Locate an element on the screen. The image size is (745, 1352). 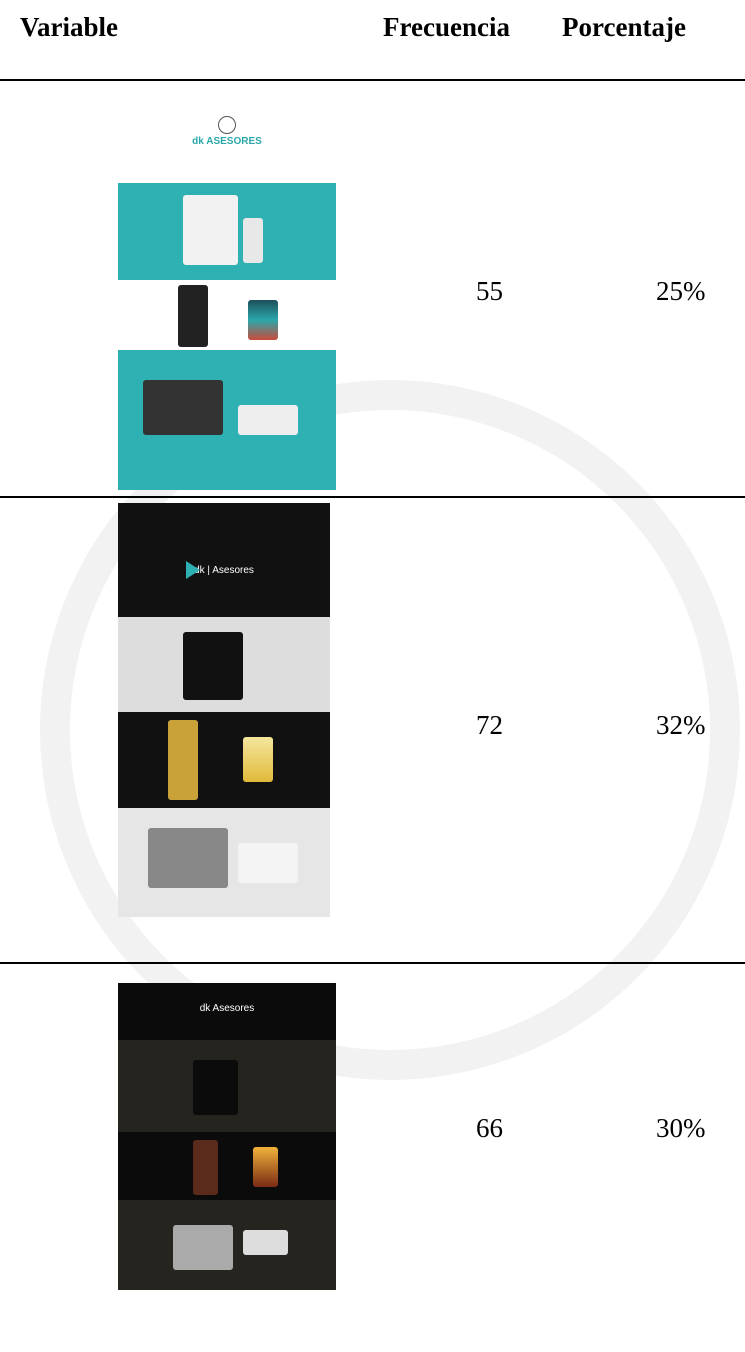
percentage: 30% is located at coordinates (681, 1128).